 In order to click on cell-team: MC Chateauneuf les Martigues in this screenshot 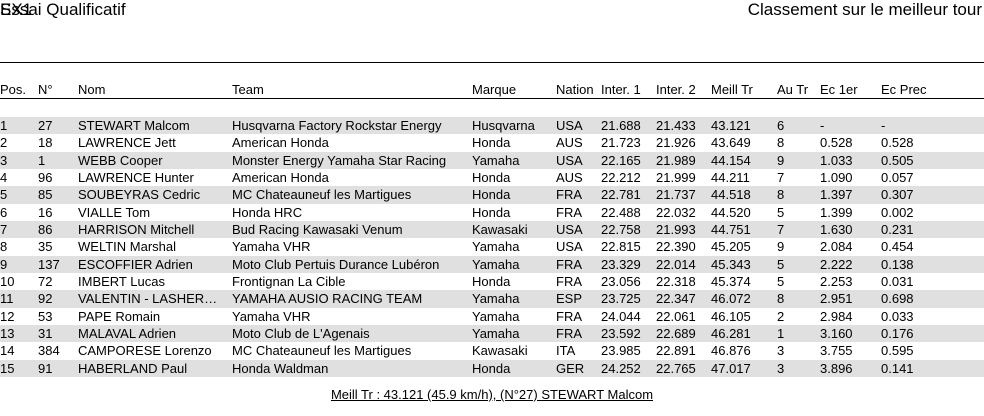, I will do `click(322, 195)`.